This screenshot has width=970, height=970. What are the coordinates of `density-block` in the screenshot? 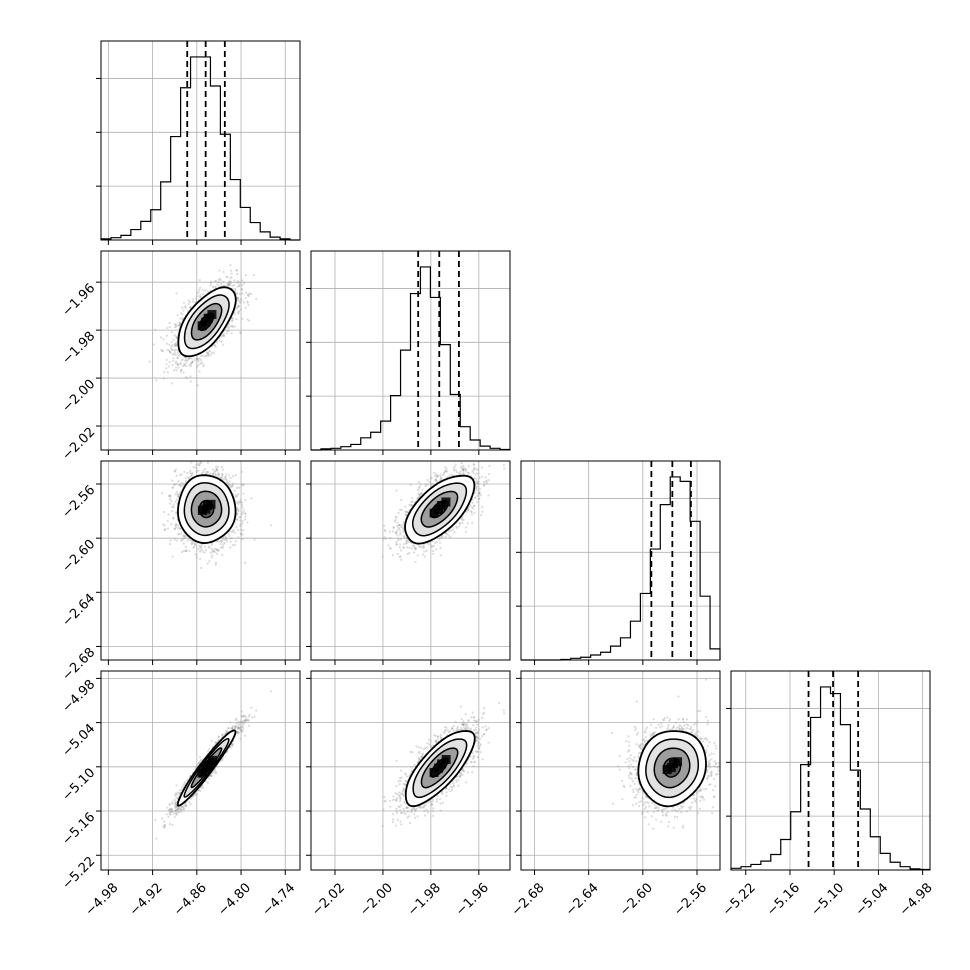 It's located at (206, 509).